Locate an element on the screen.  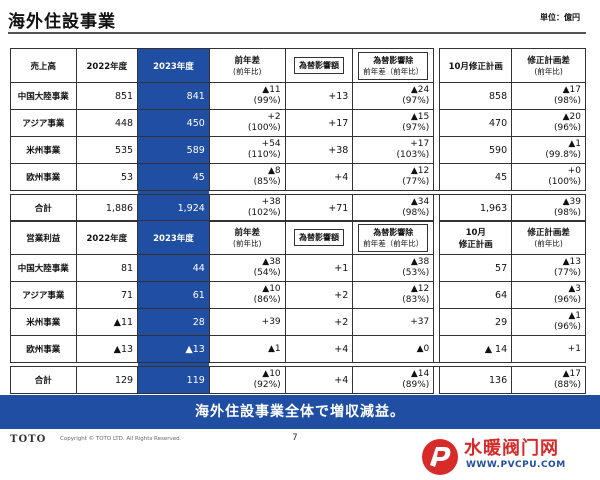
profit-header-exfx-sub: 前年差（前年比） is located at coordinates (393, 243).